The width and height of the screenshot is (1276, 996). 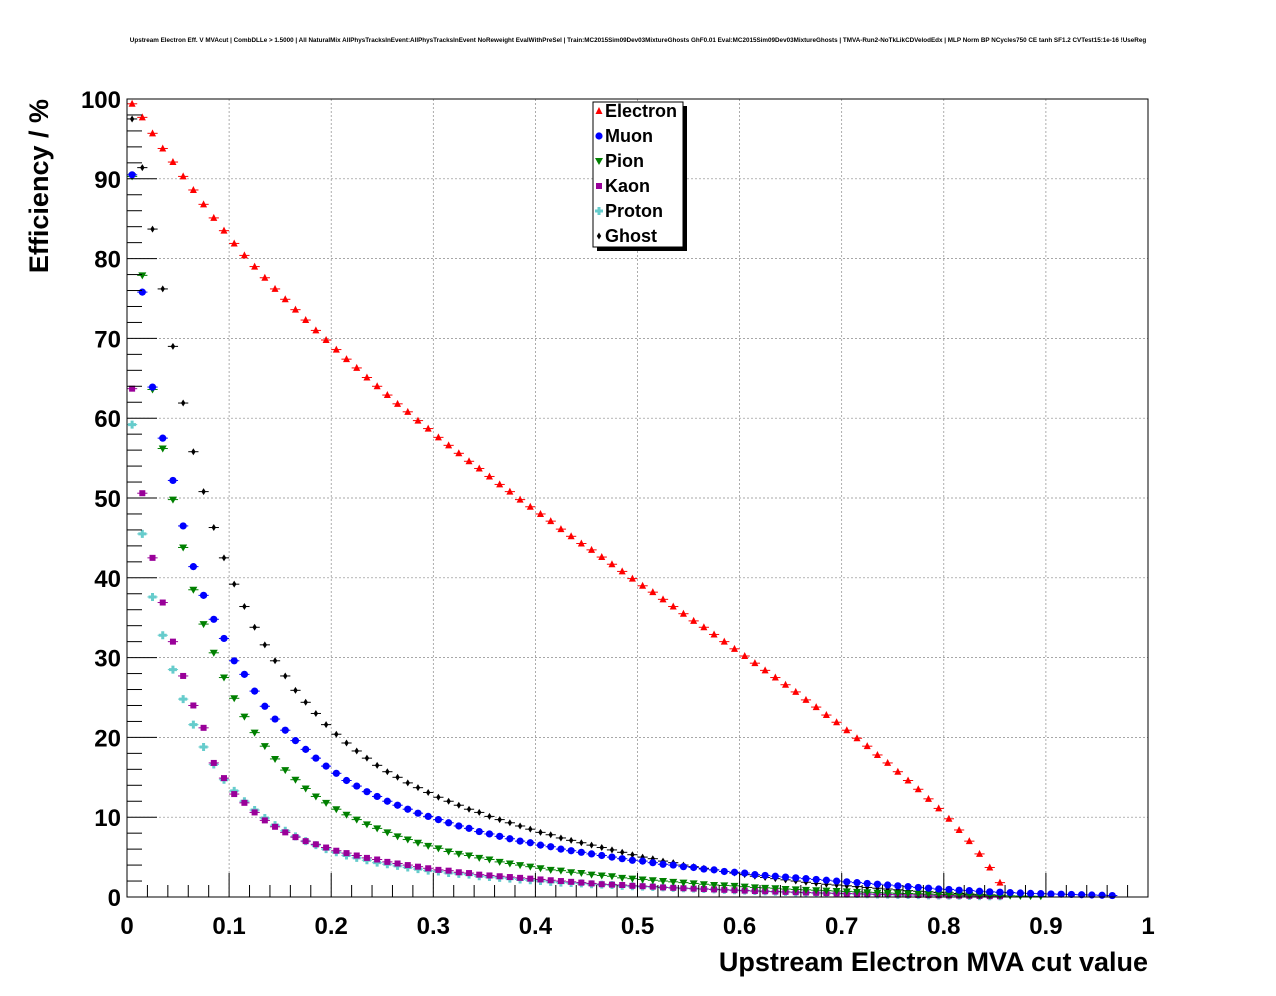 What do you see at coordinates (624, 161) in the screenshot?
I see `legend-label: Pion` at bounding box center [624, 161].